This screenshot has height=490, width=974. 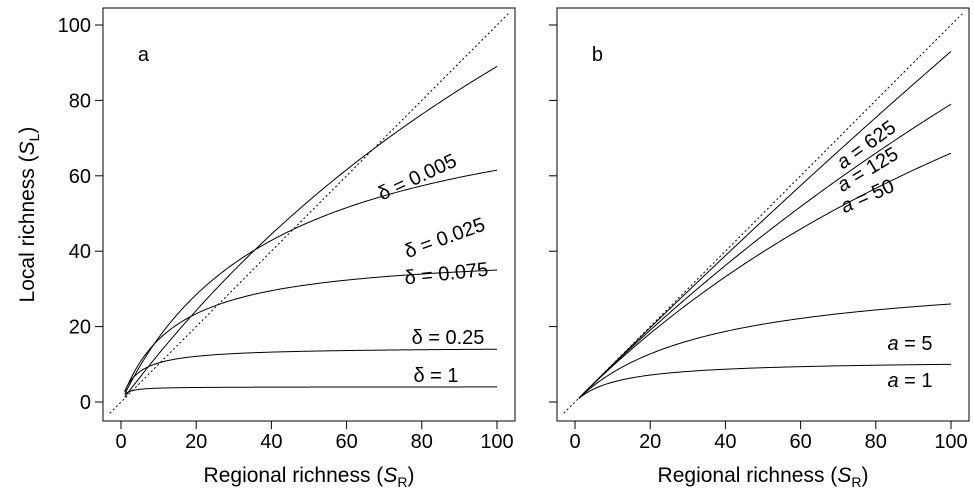 What do you see at coordinates (85, 403) in the screenshot?
I see `y-tick-label: 0` at bounding box center [85, 403].